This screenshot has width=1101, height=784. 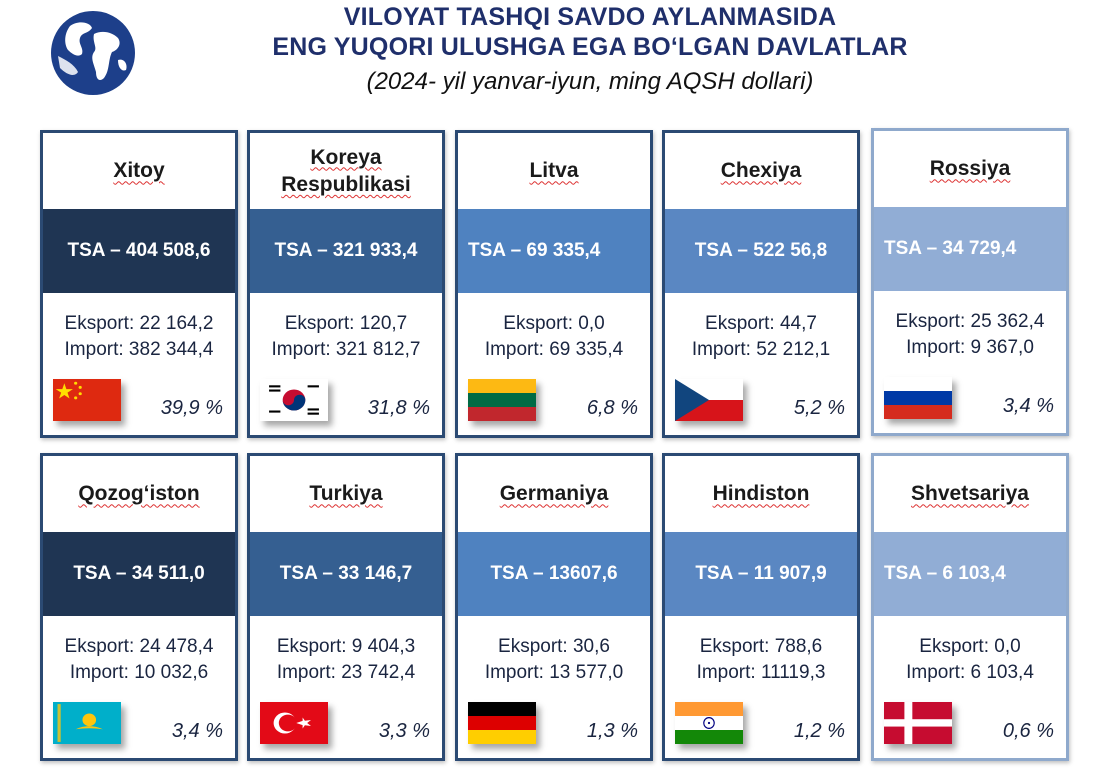 What do you see at coordinates (590, 17) in the screenshot?
I see `page-title-line1: VILOYAT TASHQI SAVDO AYLANMASIDA` at bounding box center [590, 17].